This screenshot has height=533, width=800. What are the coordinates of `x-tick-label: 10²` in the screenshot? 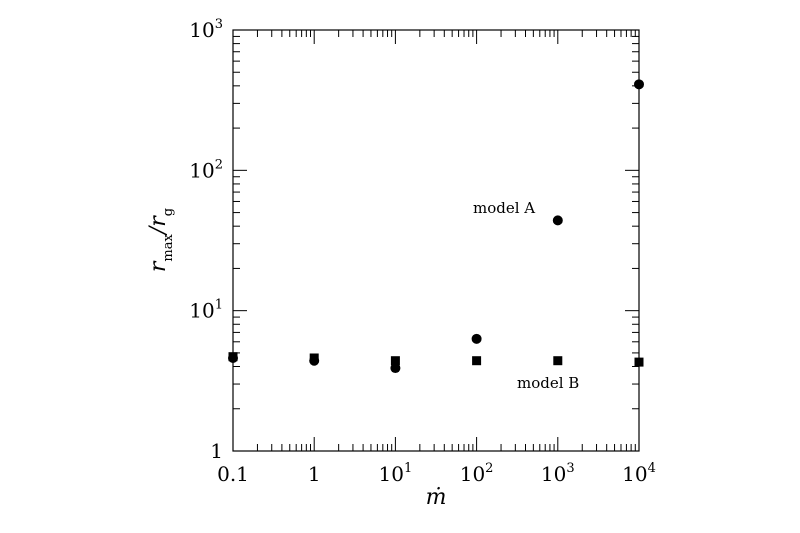 It's located at (477, 473).